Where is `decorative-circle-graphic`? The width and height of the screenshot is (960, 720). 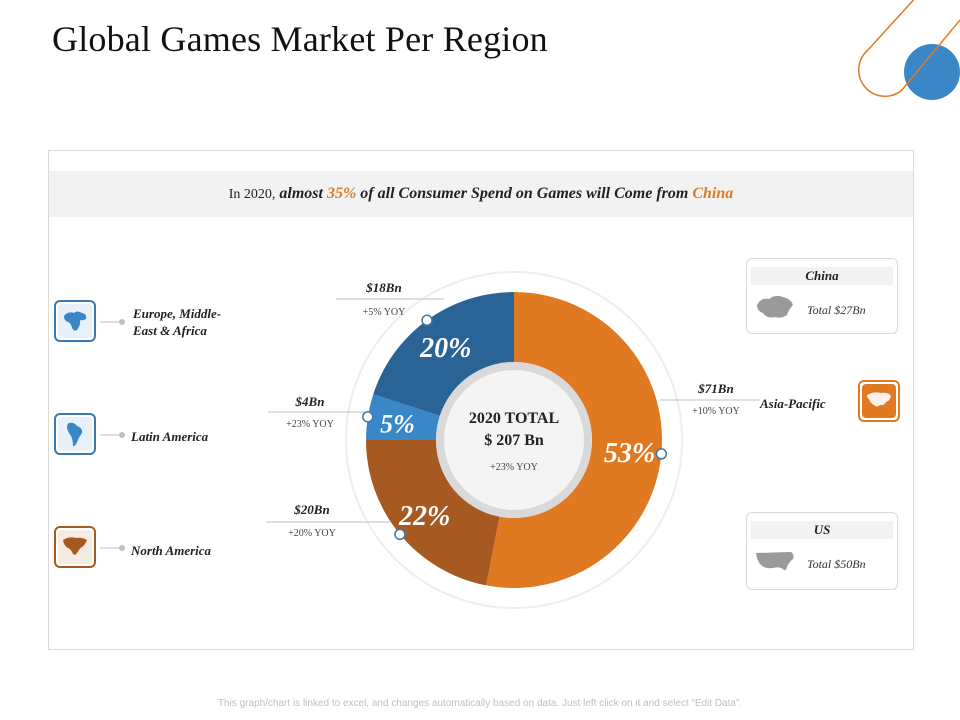
decorative-circle-graphic is located at coordinates (909, 50).